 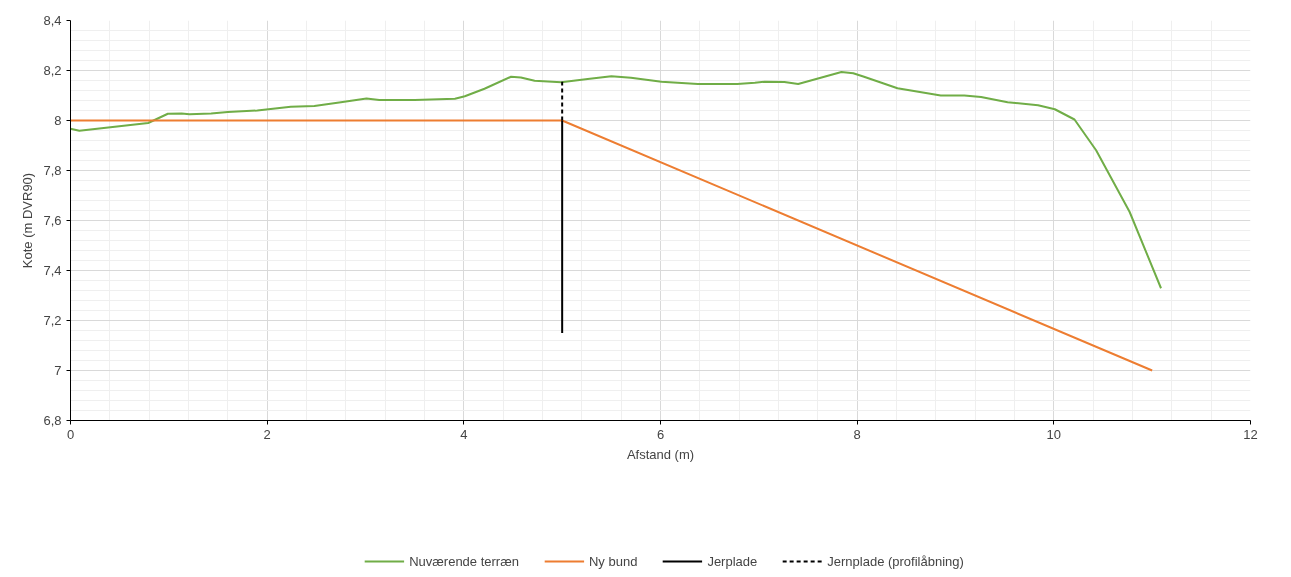 What do you see at coordinates (52, 170) in the screenshot?
I see `y-tick-label: 7,8` at bounding box center [52, 170].